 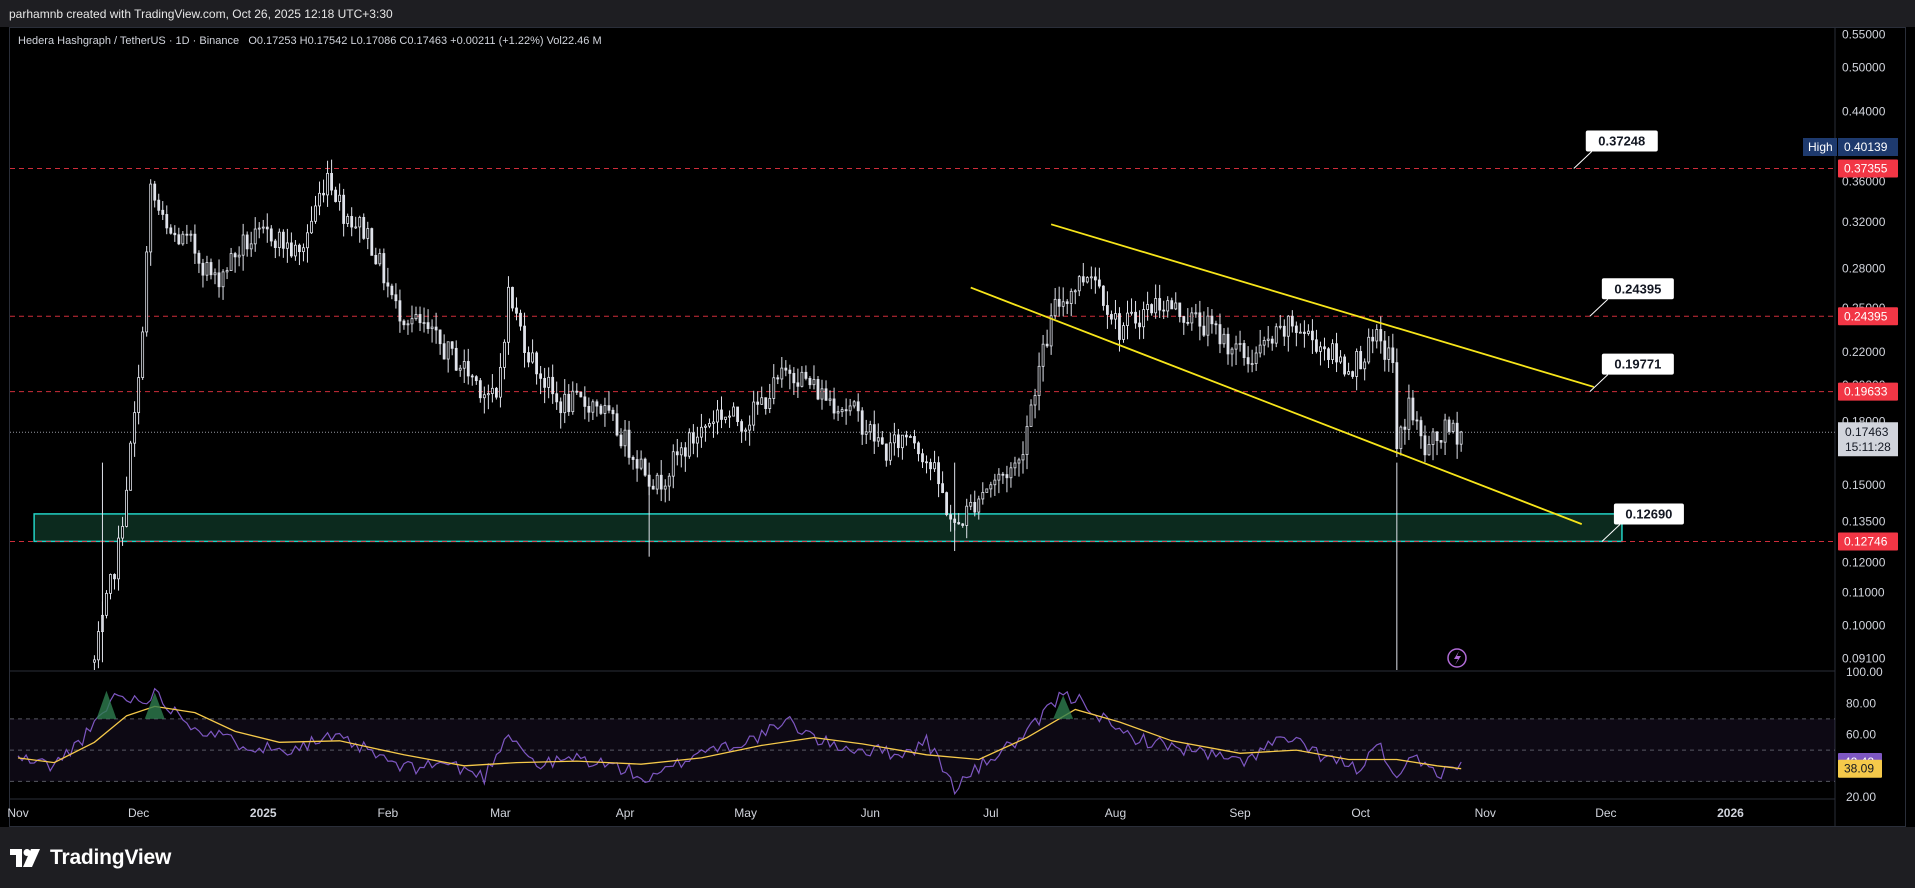 What do you see at coordinates (1864, 34) in the screenshot?
I see `price-tick-label: 0.55000` at bounding box center [1864, 34].